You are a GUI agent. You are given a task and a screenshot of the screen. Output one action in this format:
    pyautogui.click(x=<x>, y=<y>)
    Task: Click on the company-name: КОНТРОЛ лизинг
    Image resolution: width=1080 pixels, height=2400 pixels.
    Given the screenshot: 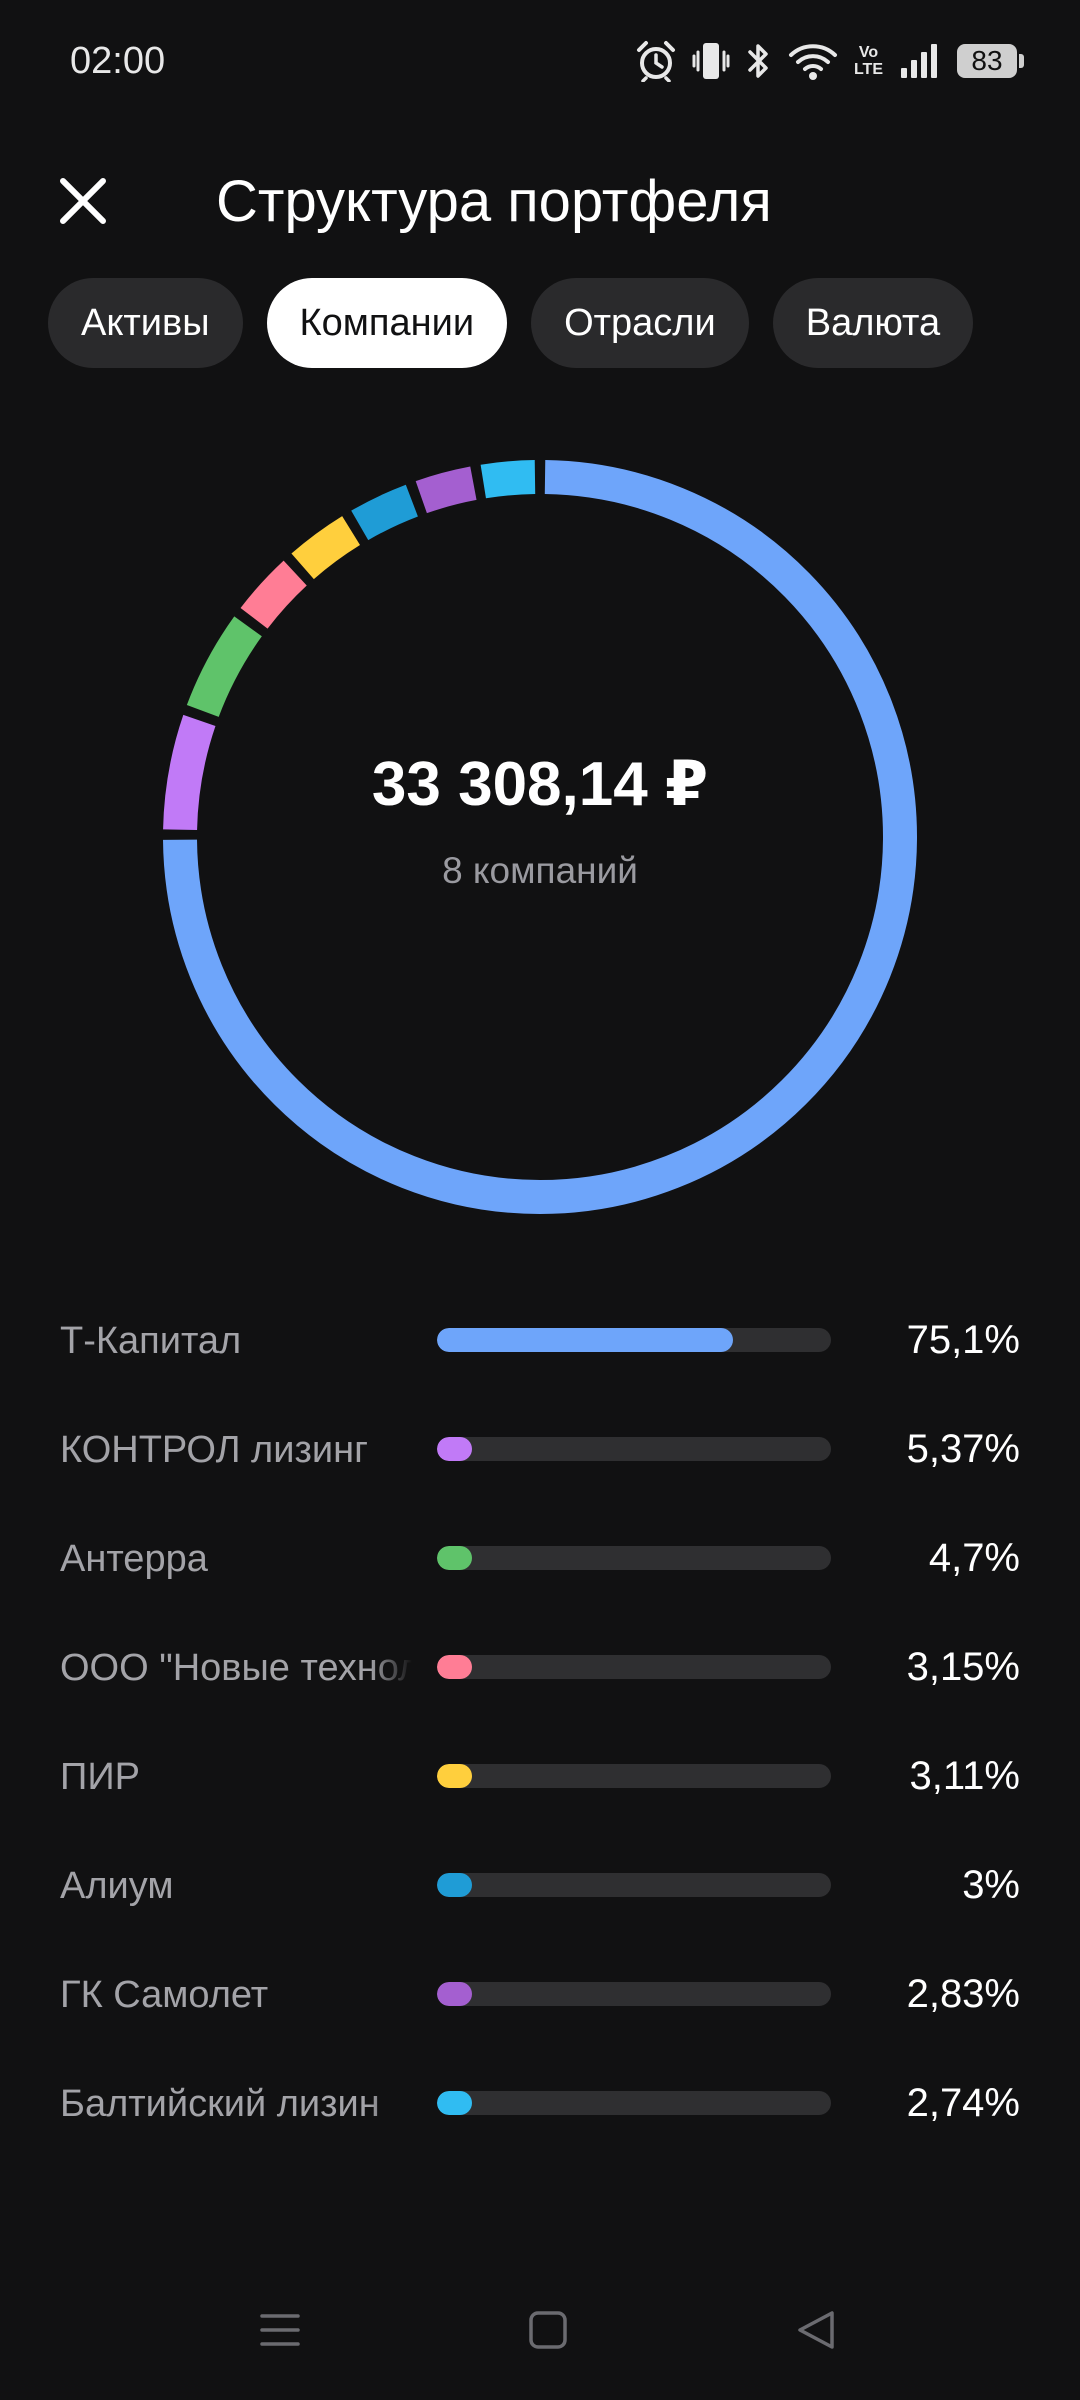 What is the action you would take?
    pyautogui.click(x=214, y=1450)
    